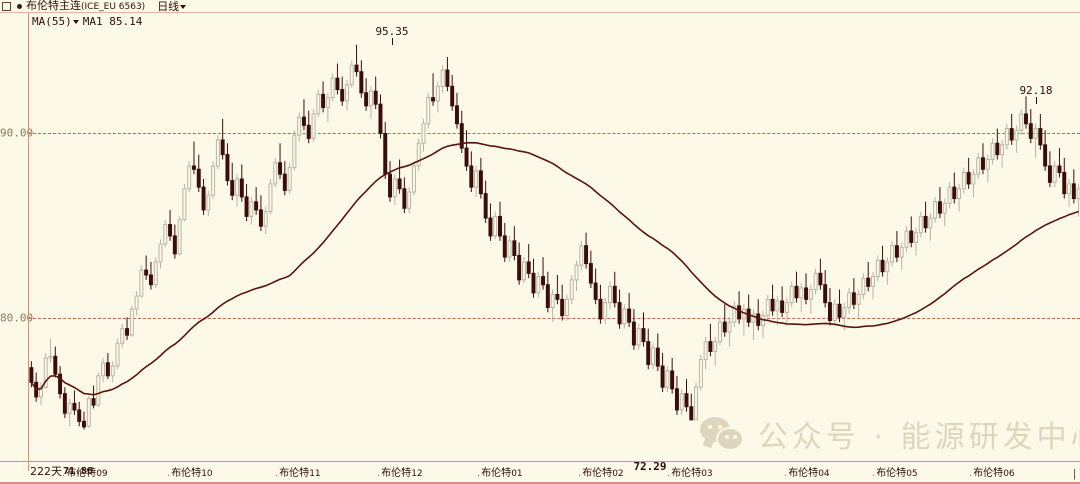 The height and width of the screenshot is (484, 1080). What do you see at coordinates (690, 473) in the screenshot?
I see `x-axis-tick: .布伦特03` at bounding box center [690, 473].